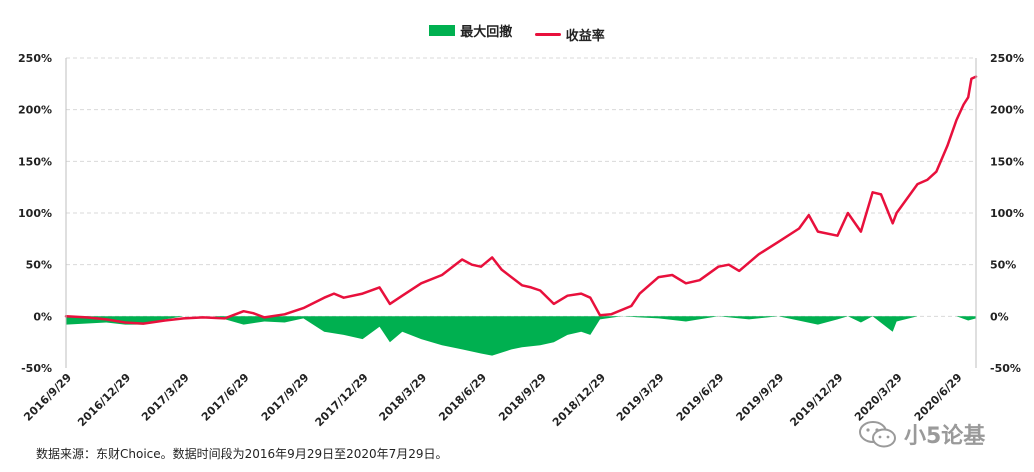 The width and height of the screenshot is (1034, 472). I want to click on x-tick-label: 2016/9/29, so click(47, 397).